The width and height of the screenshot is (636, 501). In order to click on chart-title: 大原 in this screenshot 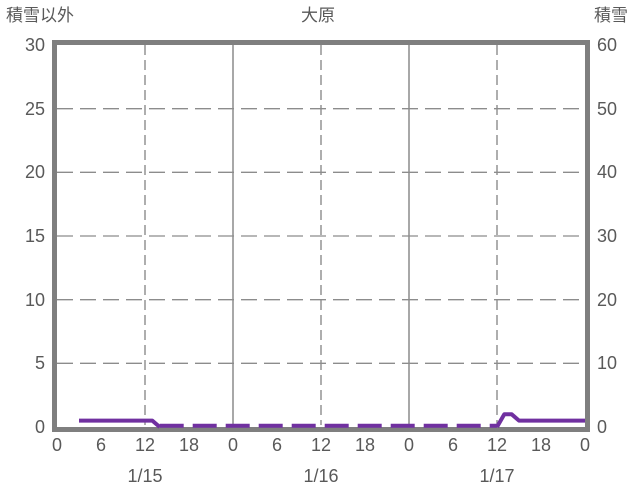, I will do `click(318, 15)`.